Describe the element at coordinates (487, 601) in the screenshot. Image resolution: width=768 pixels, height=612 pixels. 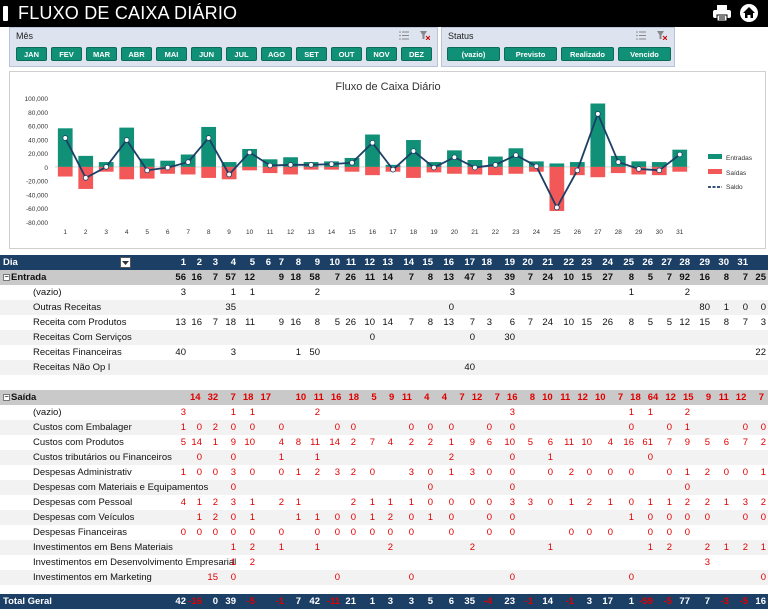
I see `cell: -4` at that location.